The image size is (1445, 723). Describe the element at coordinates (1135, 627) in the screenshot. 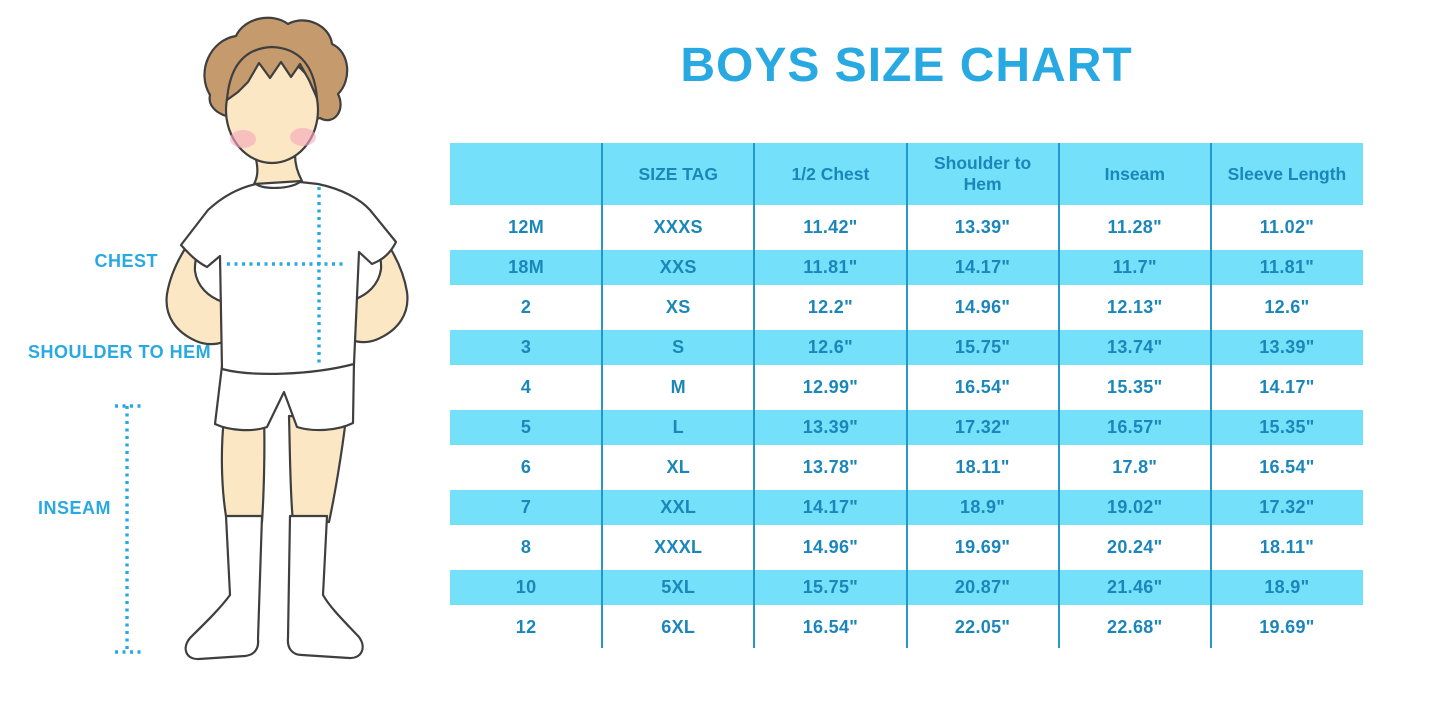

I see `row-value-cell: 22.68"` at that location.